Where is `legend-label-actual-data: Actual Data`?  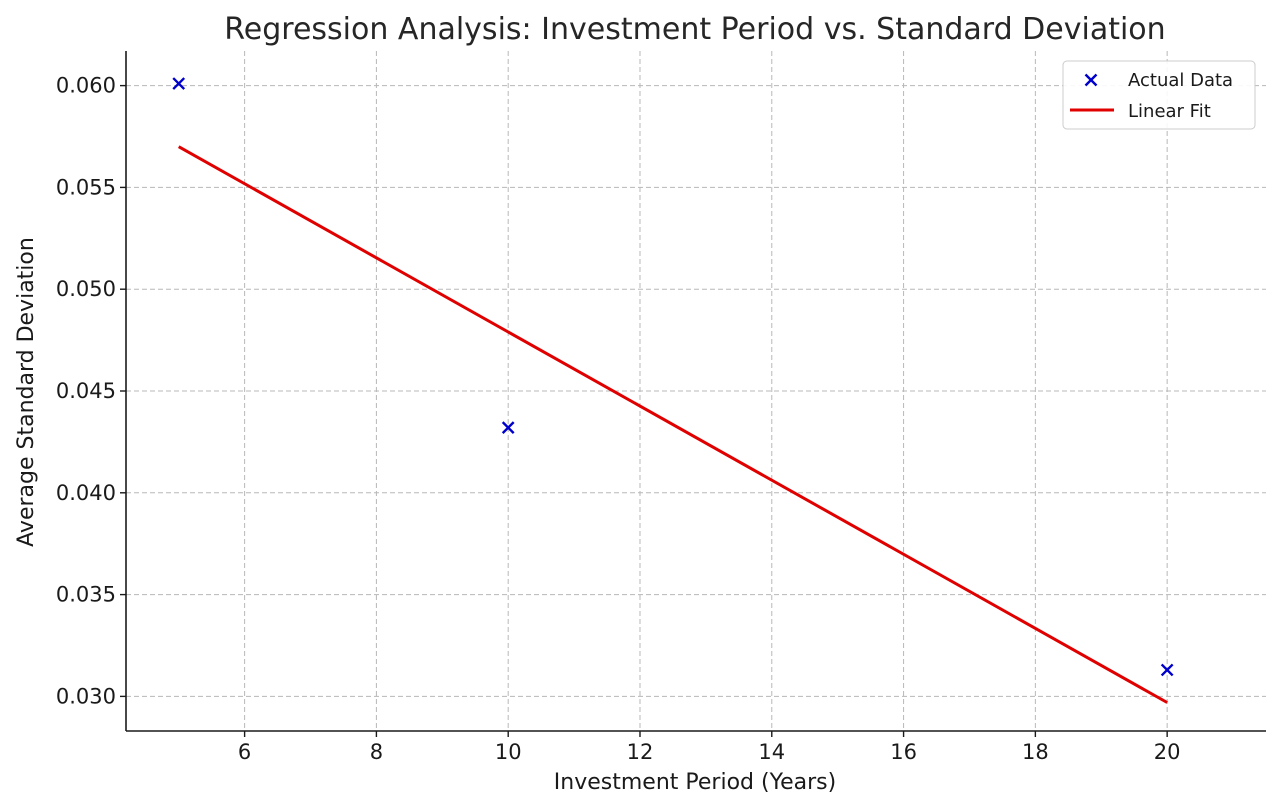 legend-label-actual-data: Actual Data is located at coordinates (1180, 80).